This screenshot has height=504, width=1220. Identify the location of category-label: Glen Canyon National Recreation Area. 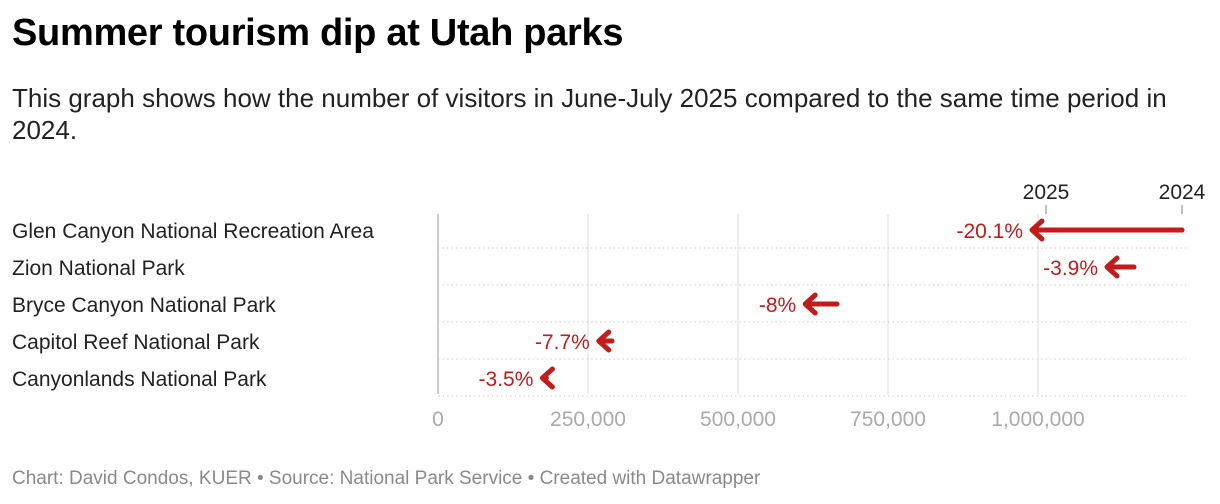
(193, 231).